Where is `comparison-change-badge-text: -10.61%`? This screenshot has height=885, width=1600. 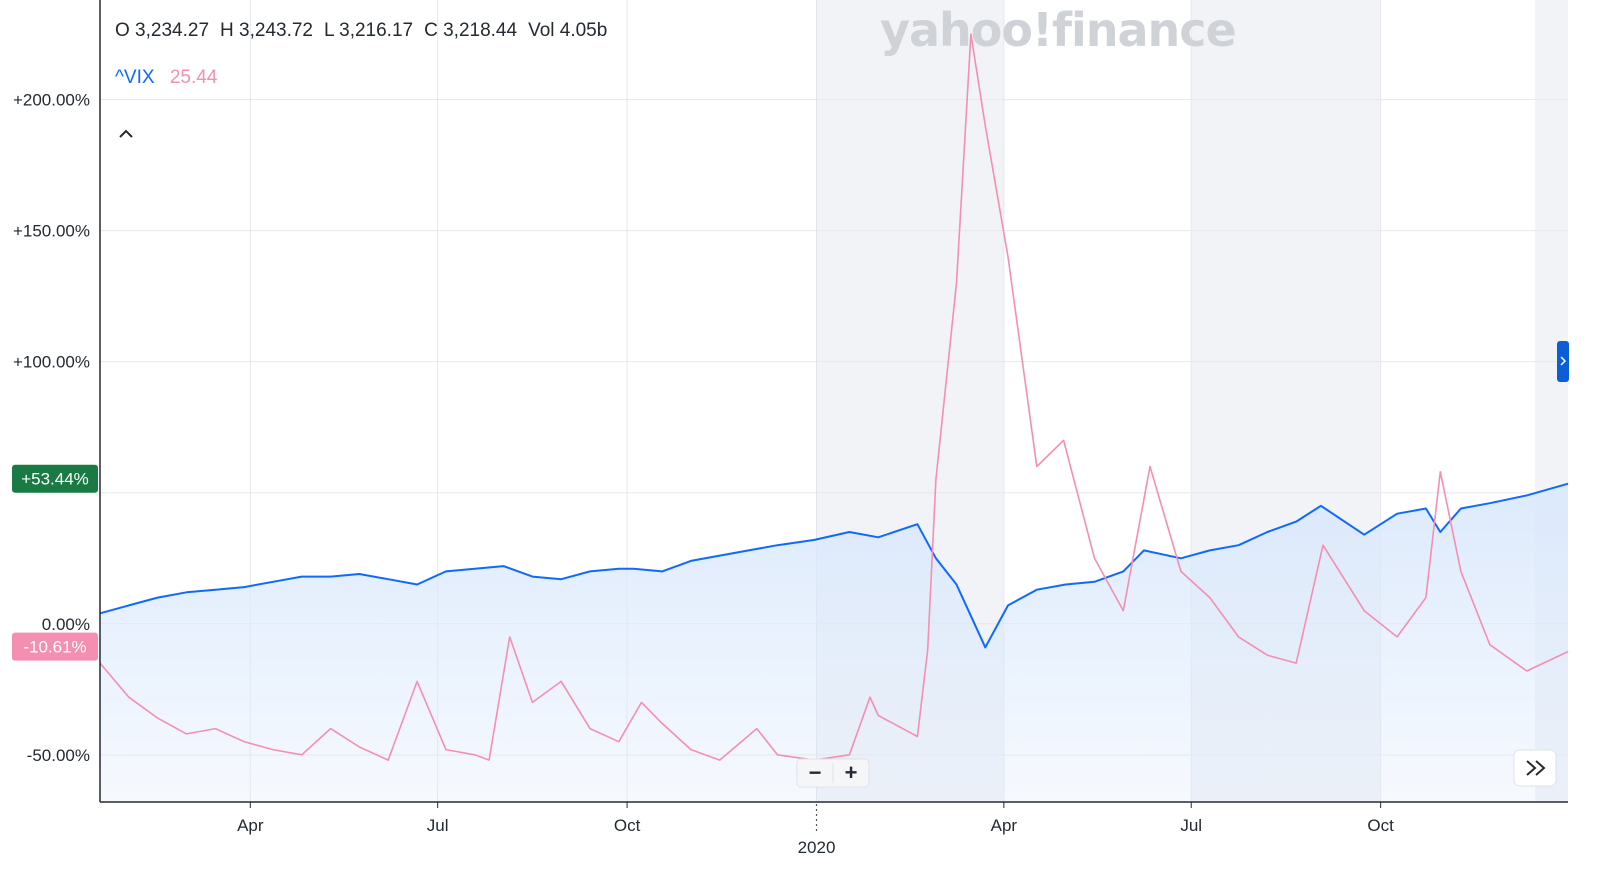 comparison-change-badge-text: -10.61% is located at coordinates (54, 647).